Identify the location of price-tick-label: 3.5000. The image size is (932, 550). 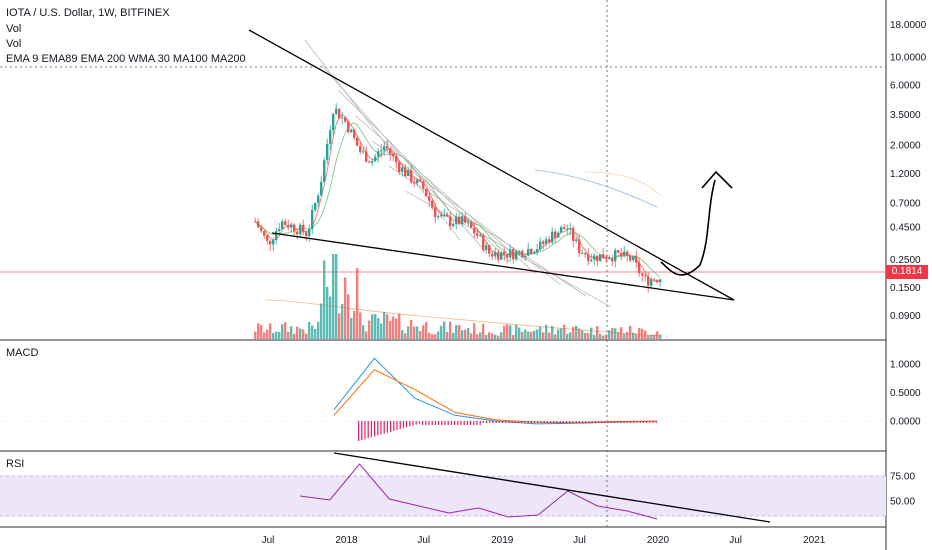
(905, 115).